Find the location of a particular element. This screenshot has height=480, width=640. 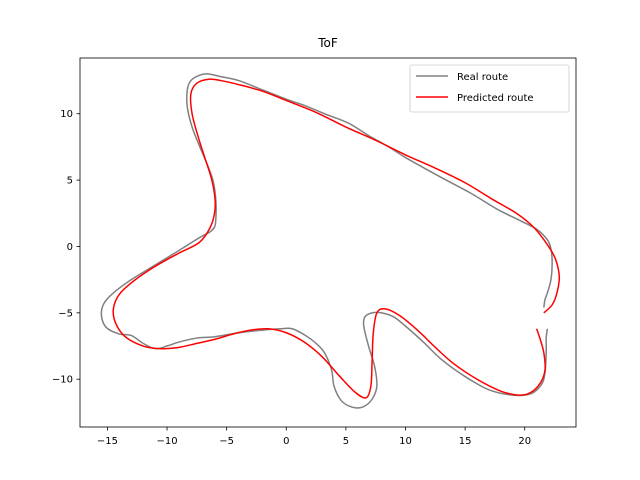

x-tick-label: 10 is located at coordinates (405, 441).